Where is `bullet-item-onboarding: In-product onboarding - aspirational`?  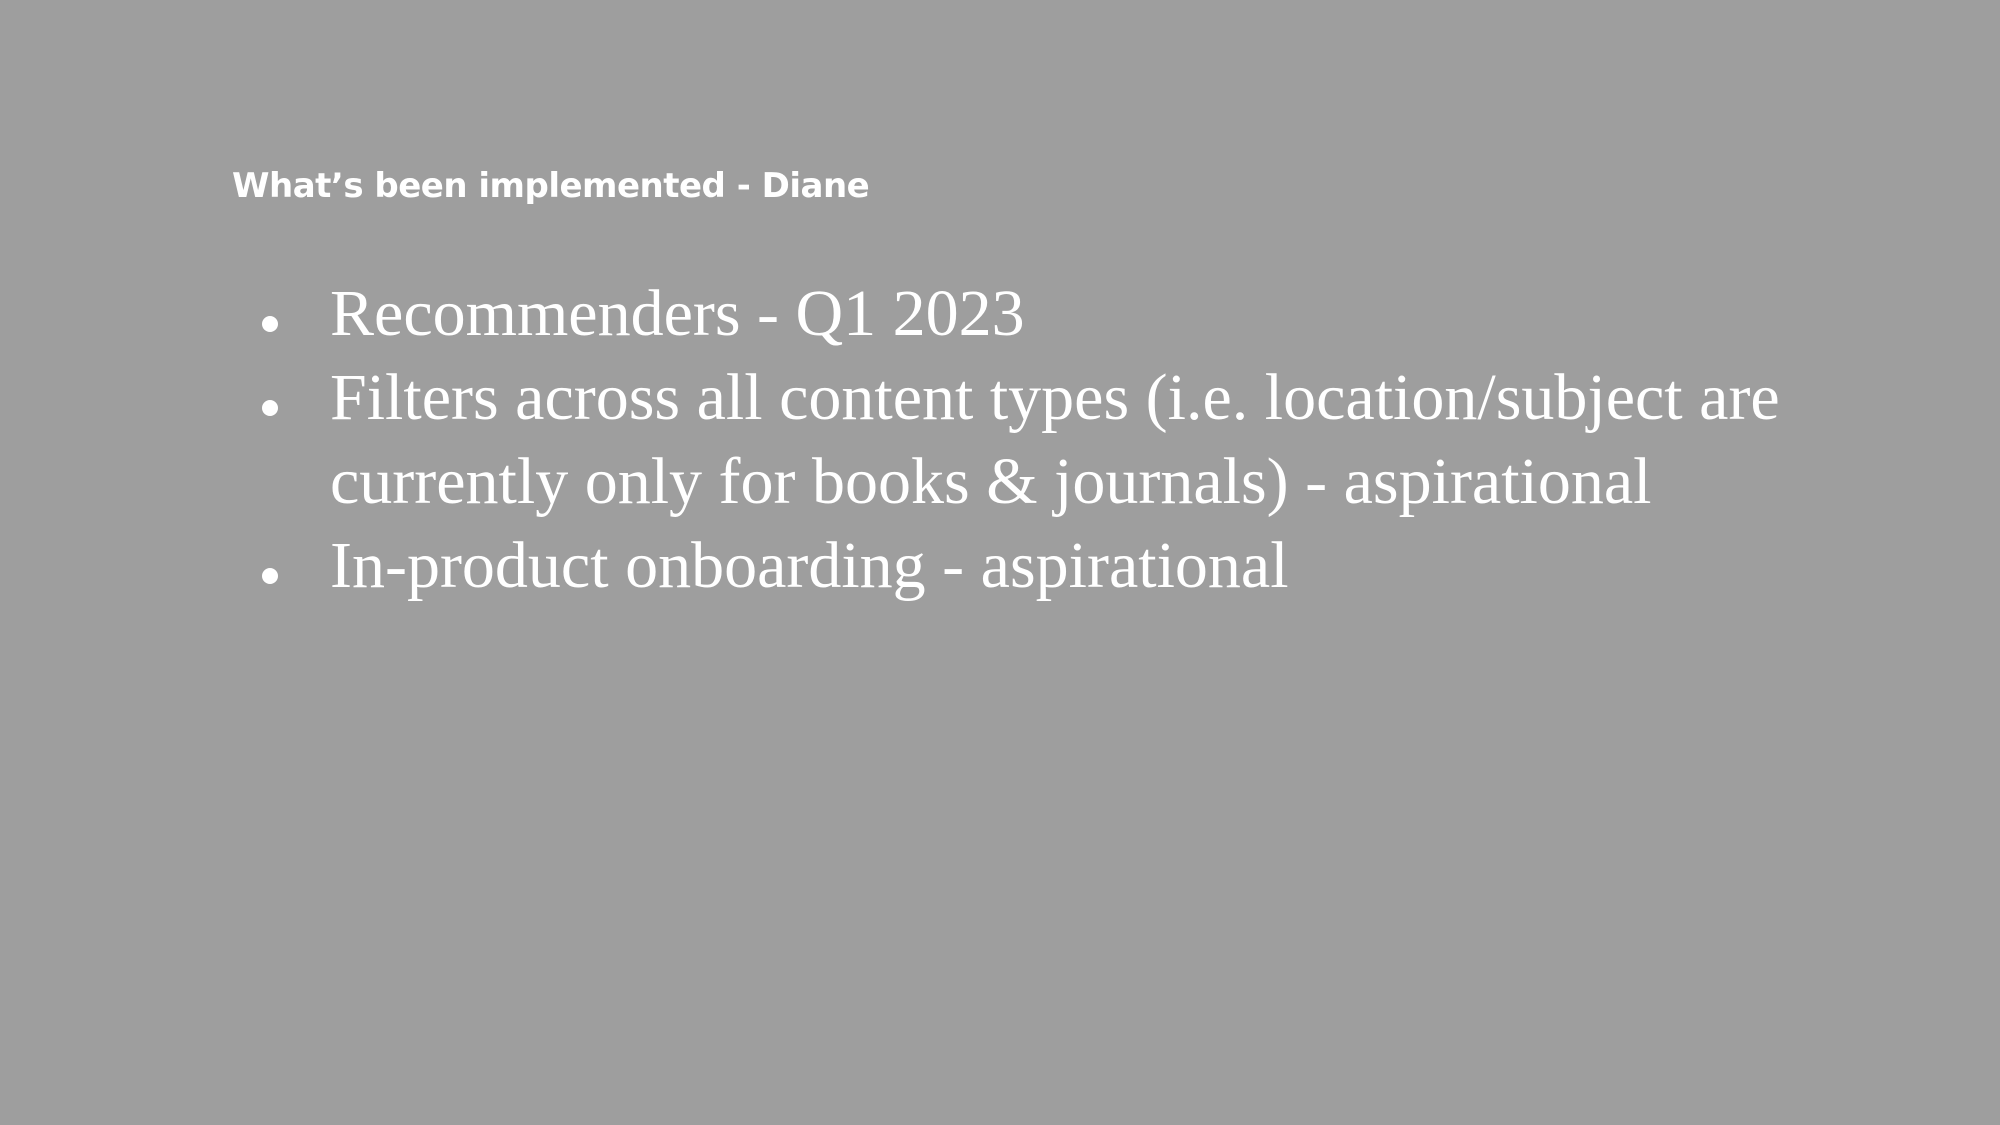
bullet-item-onboarding: In-product onboarding - aspirational is located at coordinates (1072, 566).